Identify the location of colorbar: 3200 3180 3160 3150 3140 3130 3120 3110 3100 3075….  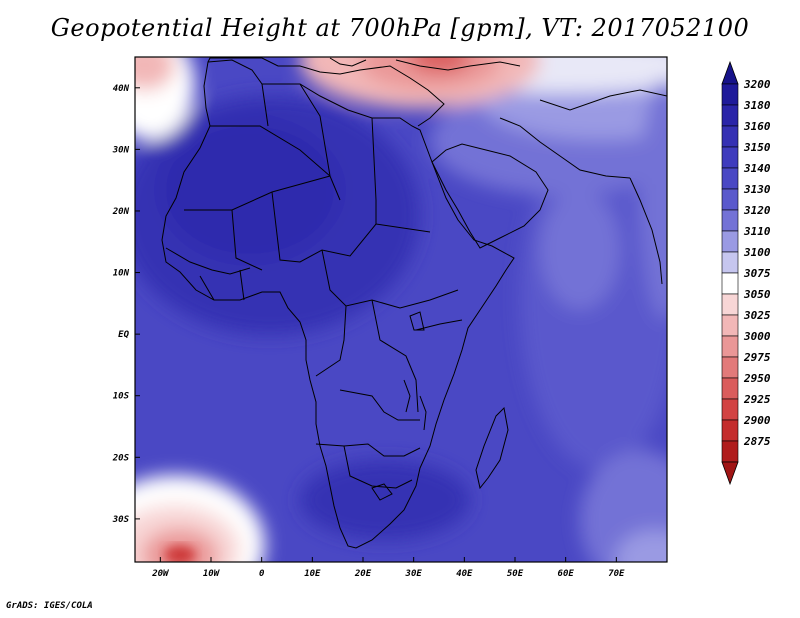
(746, 273).